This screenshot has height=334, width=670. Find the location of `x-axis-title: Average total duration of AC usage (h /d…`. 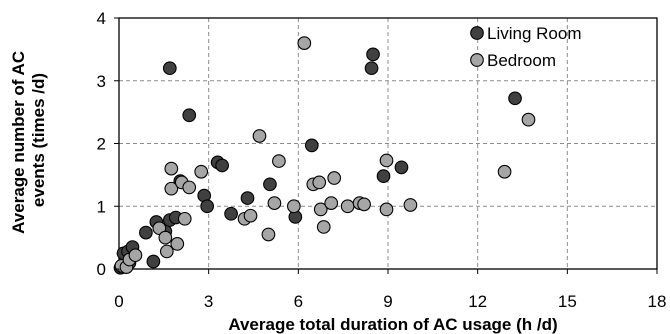

x-axis-title: Average total duration of AC usage (h /d… is located at coordinates (392, 324).